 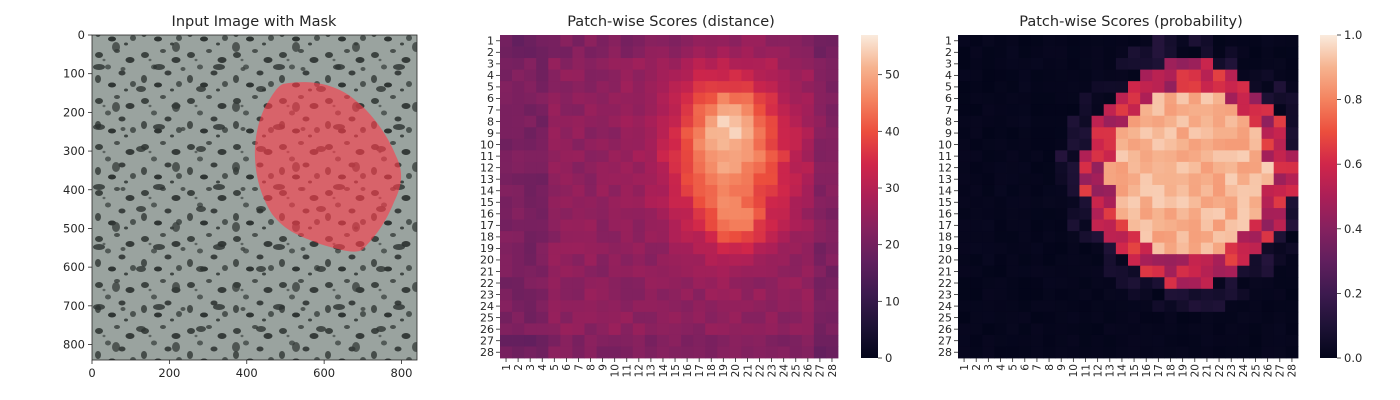 I want to click on x-tick-label: 600, so click(x=324, y=373).